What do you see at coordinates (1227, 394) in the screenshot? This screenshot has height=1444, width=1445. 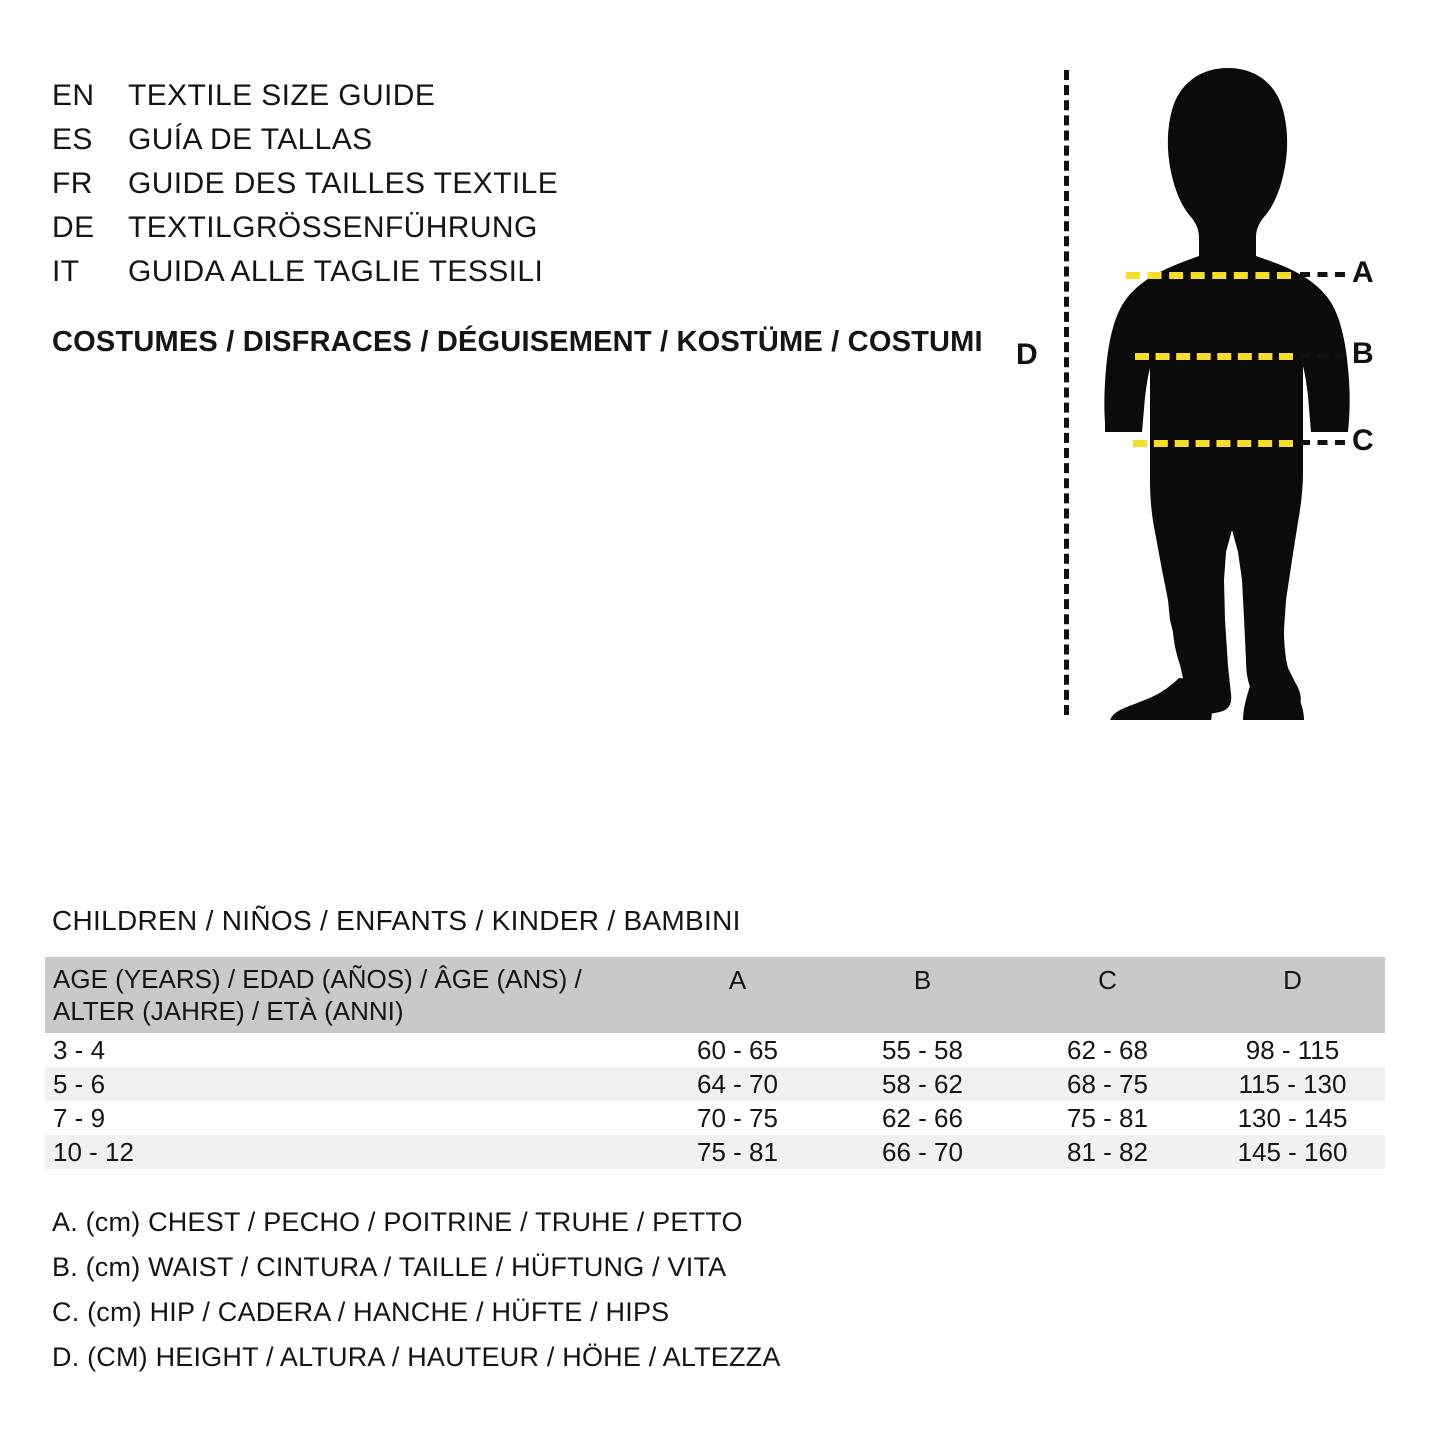 I see `child-silhouette-icon` at bounding box center [1227, 394].